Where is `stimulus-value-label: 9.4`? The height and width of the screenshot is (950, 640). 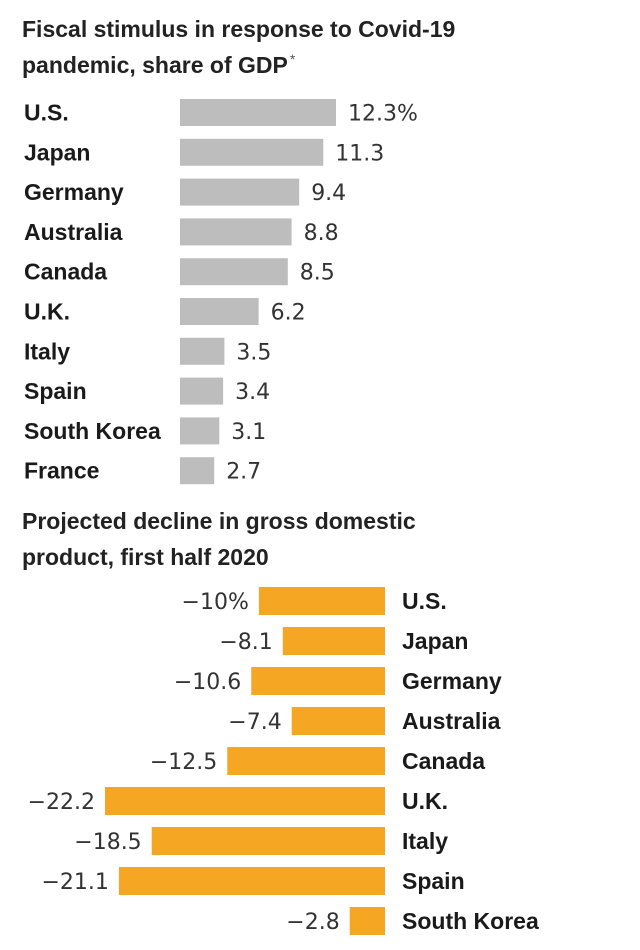 stimulus-value-label: 9.4 is located at coordinates (328, 193).